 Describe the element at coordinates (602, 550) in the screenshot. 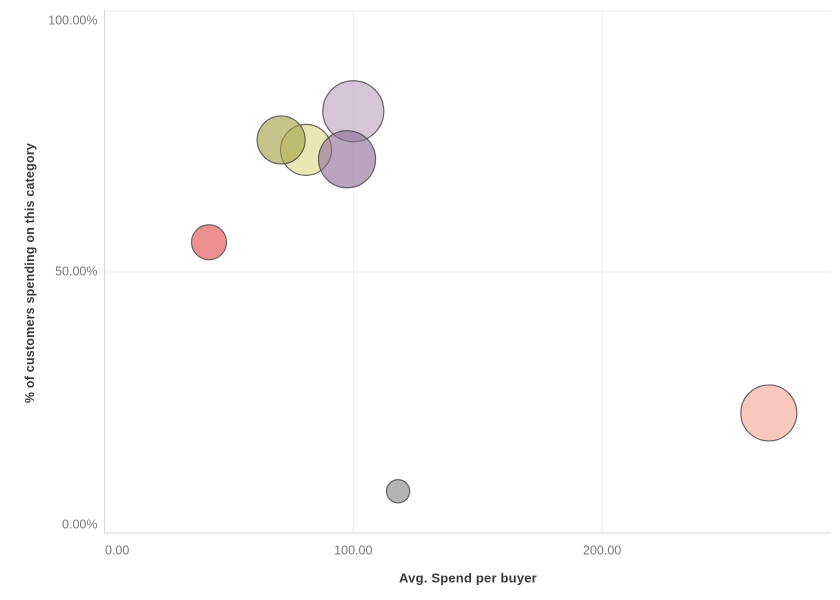

I see `x-tick-label: 200.00` at that location.